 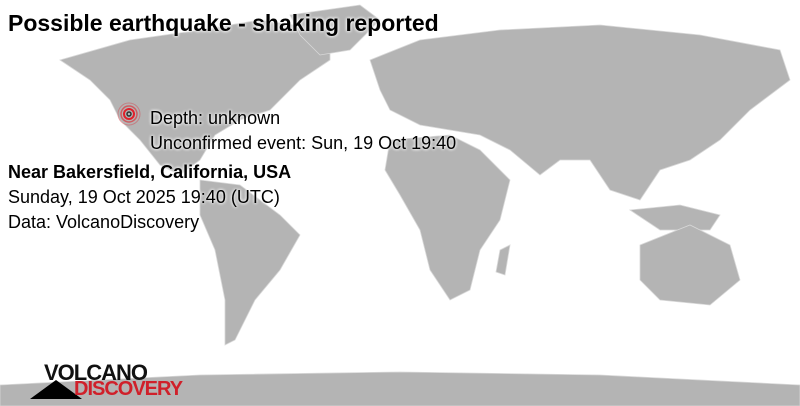 What do you see at coordinates (447, 217) in the screenshot?
I see `africa` at bounding box center [447, 217].